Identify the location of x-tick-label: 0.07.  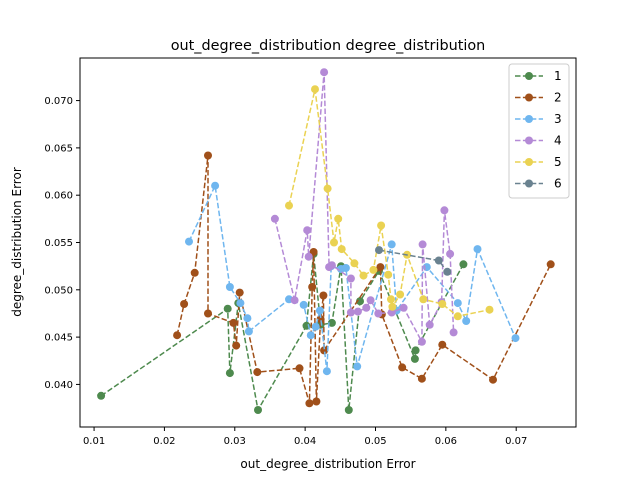
(516, 441).